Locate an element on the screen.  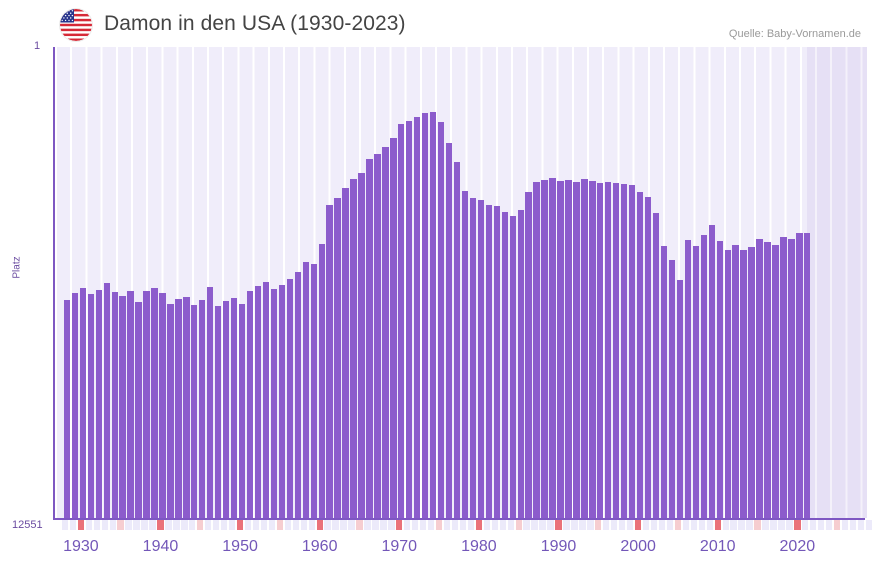
x-axis-line is located at coordinates (459, 519).